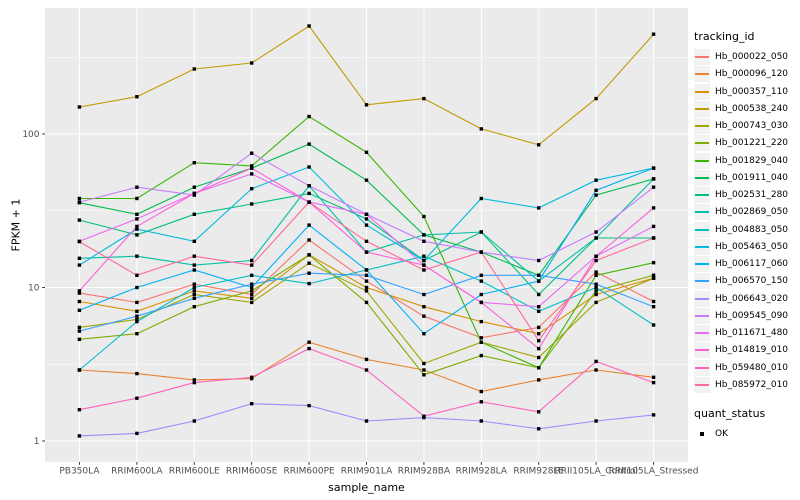 The height and width of the screenshot is (500, 800). I want to click on y-tick-label: 100, so click(30, 135).